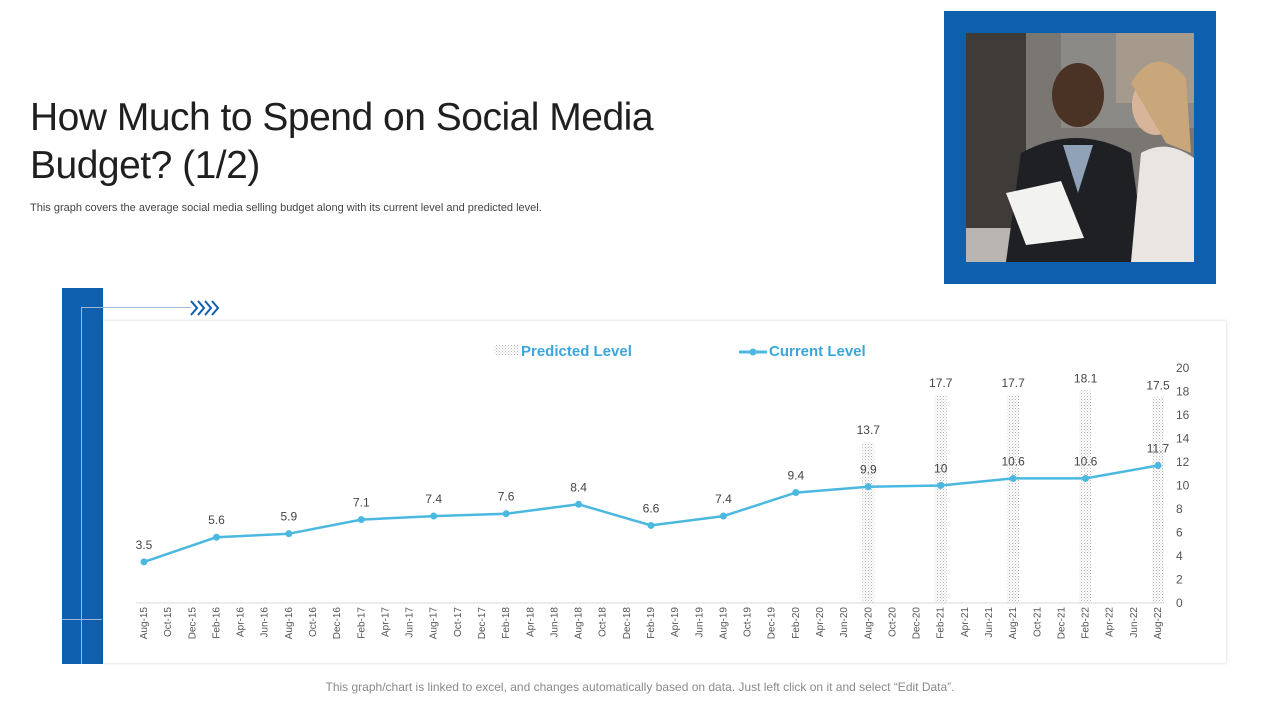  Describe the element at coordinates (410, 622) in the screenshot. I see `x-tick-label: Jun-17` at that location.